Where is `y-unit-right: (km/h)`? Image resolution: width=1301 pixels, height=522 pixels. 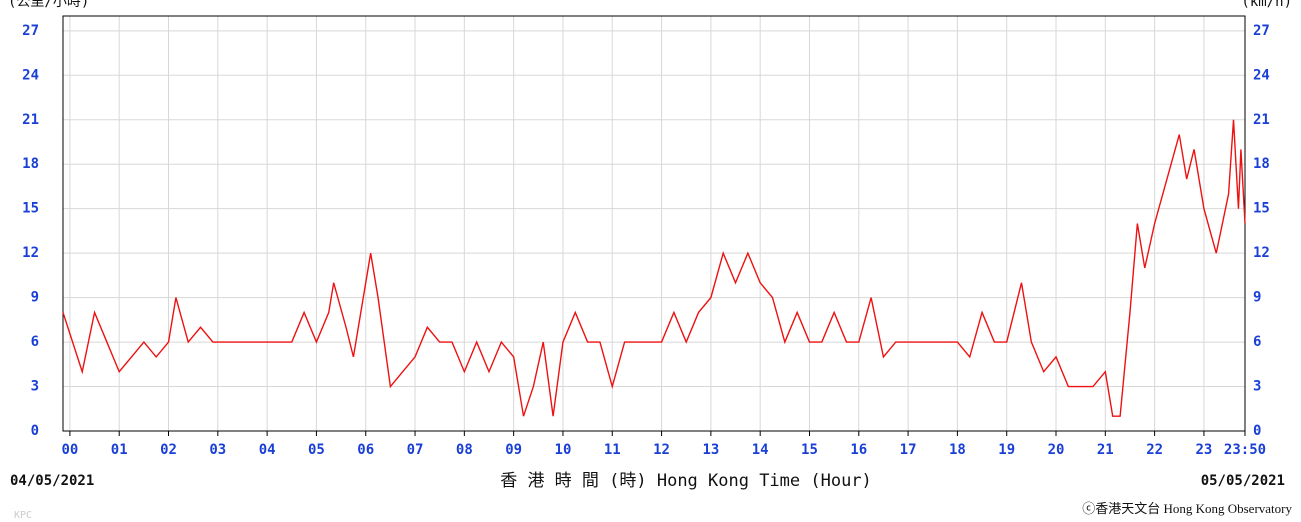
y-unit-right: (km/h) is located at coordinates (1266, 5).